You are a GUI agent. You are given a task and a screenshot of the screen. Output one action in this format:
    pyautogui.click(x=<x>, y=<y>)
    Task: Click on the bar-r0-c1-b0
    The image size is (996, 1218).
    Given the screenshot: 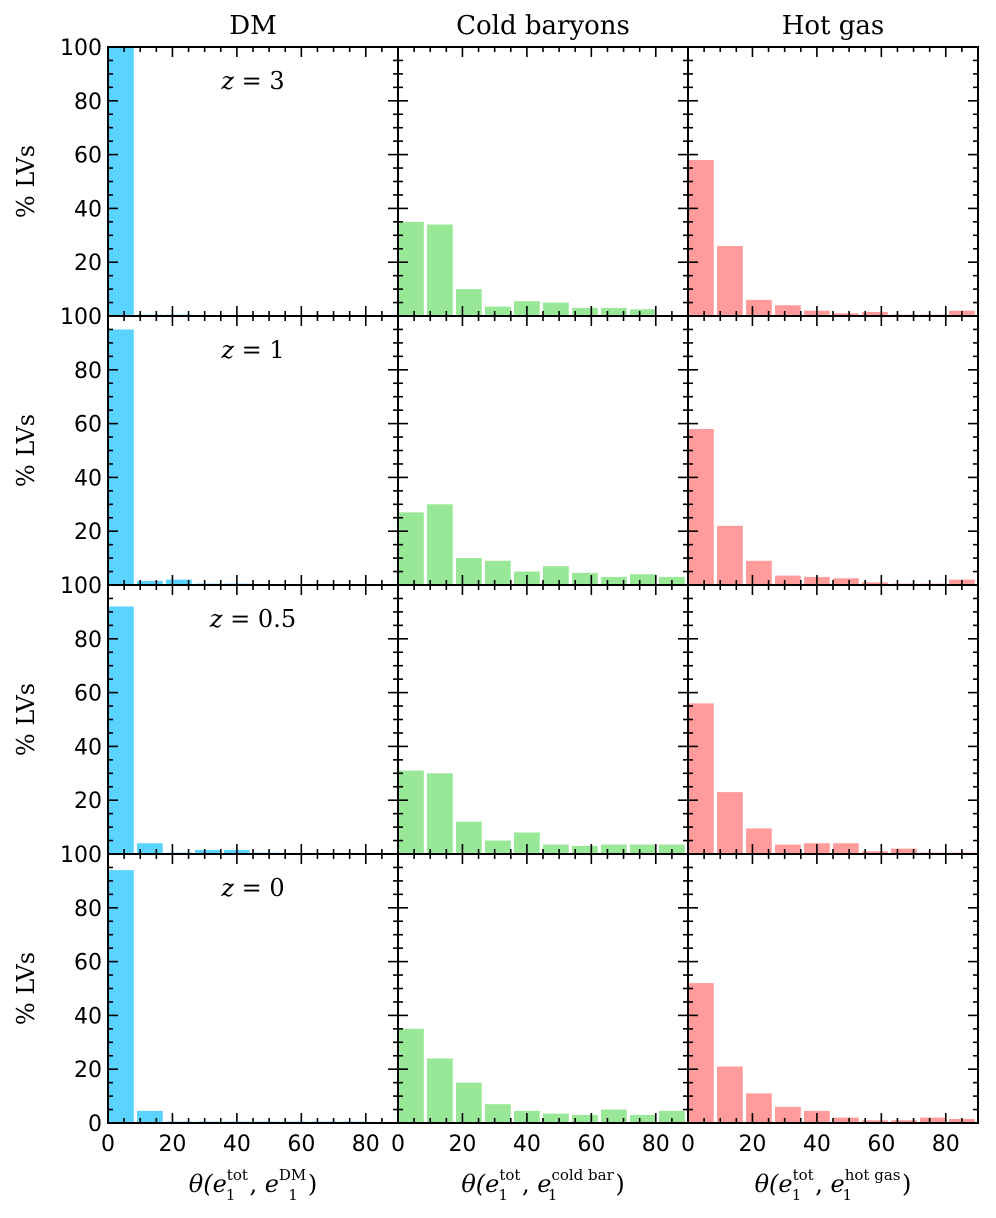 What is the action you would take?
    pyautogui.click(x=411, y=268)
    